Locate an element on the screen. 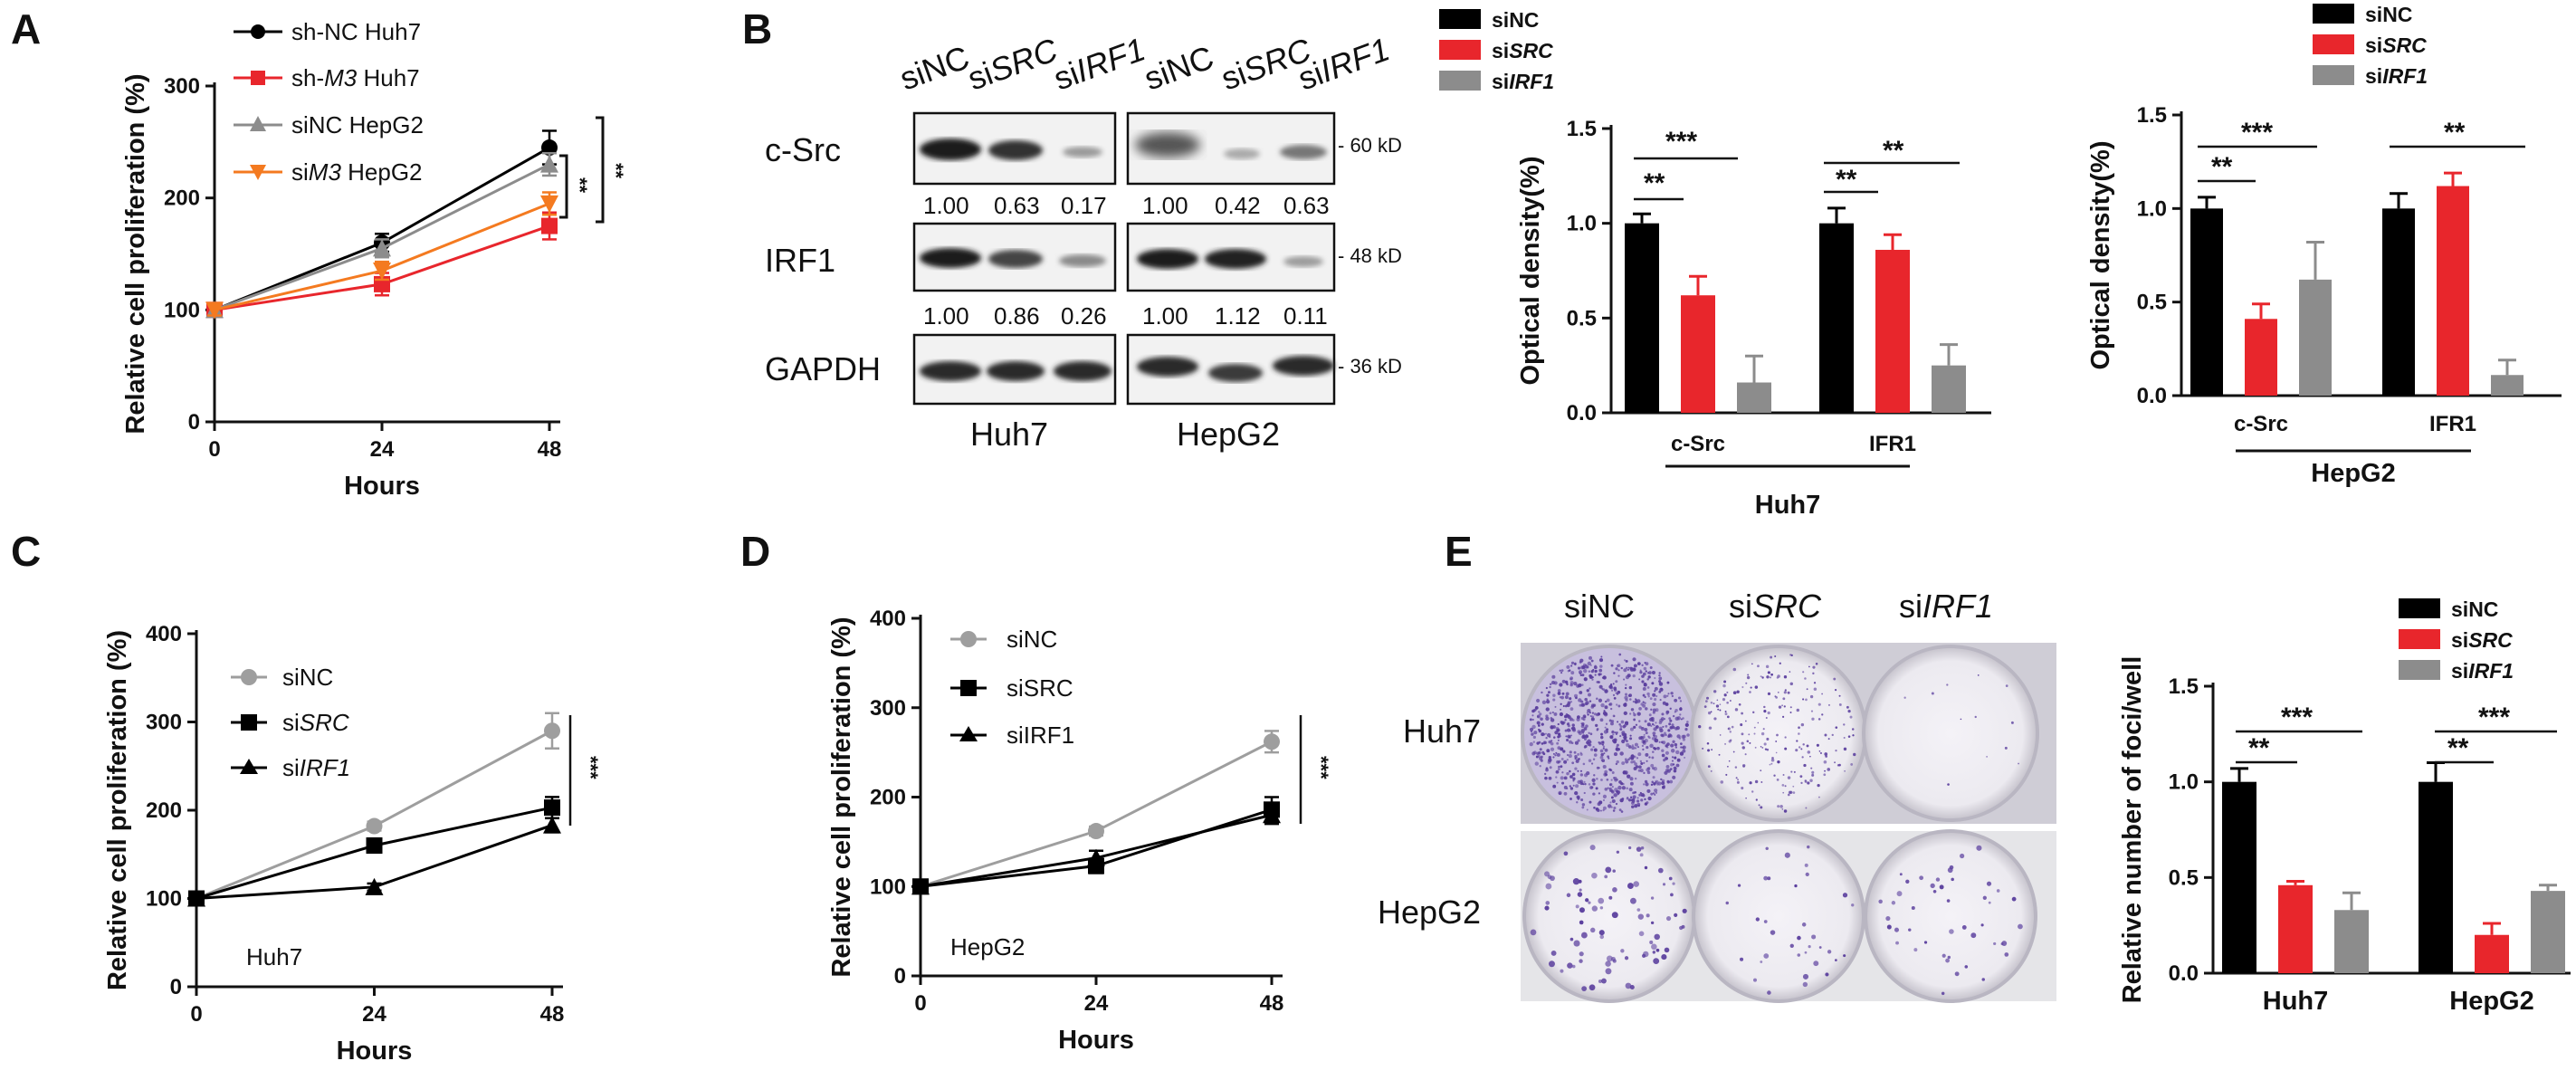 The width and height of the screenshot is (2576, 1080). legend-label: siNC is located at coordinates (2388, 14).